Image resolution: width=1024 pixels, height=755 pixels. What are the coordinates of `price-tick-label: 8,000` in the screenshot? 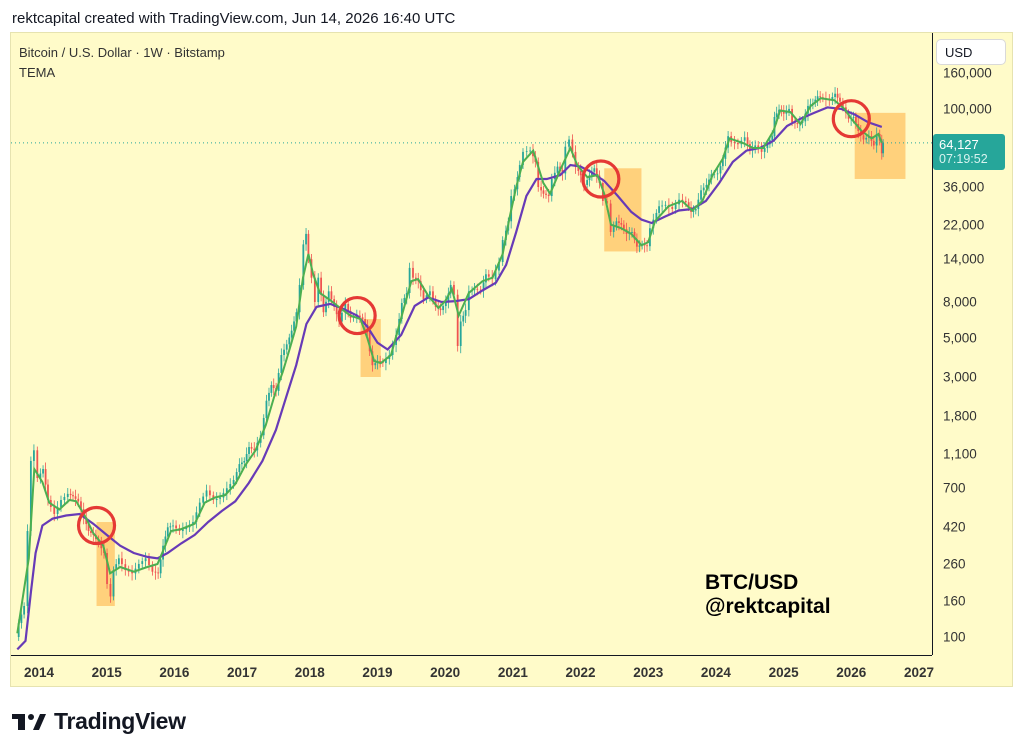 It's located at (960, 302).